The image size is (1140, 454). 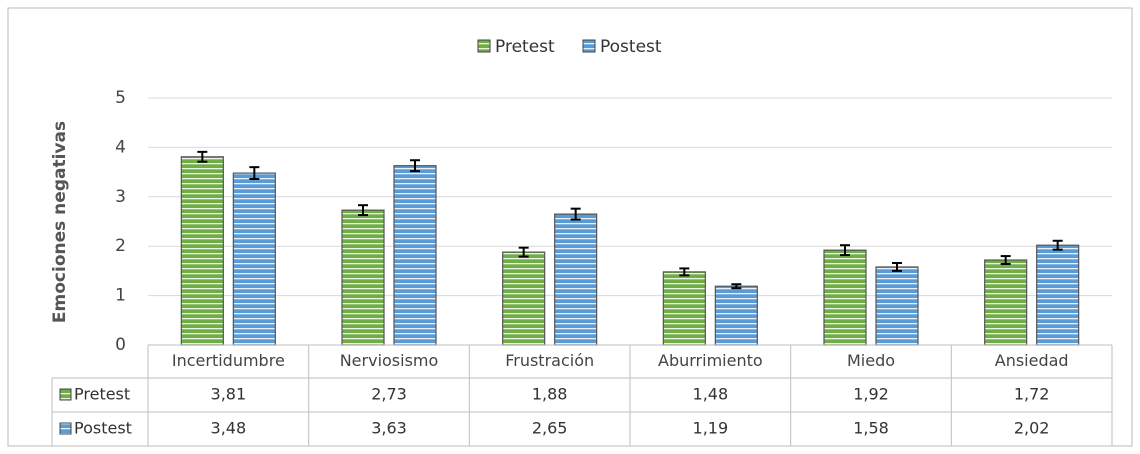 I want to click on table-value: 1,72, so click(x=1032, y=394).